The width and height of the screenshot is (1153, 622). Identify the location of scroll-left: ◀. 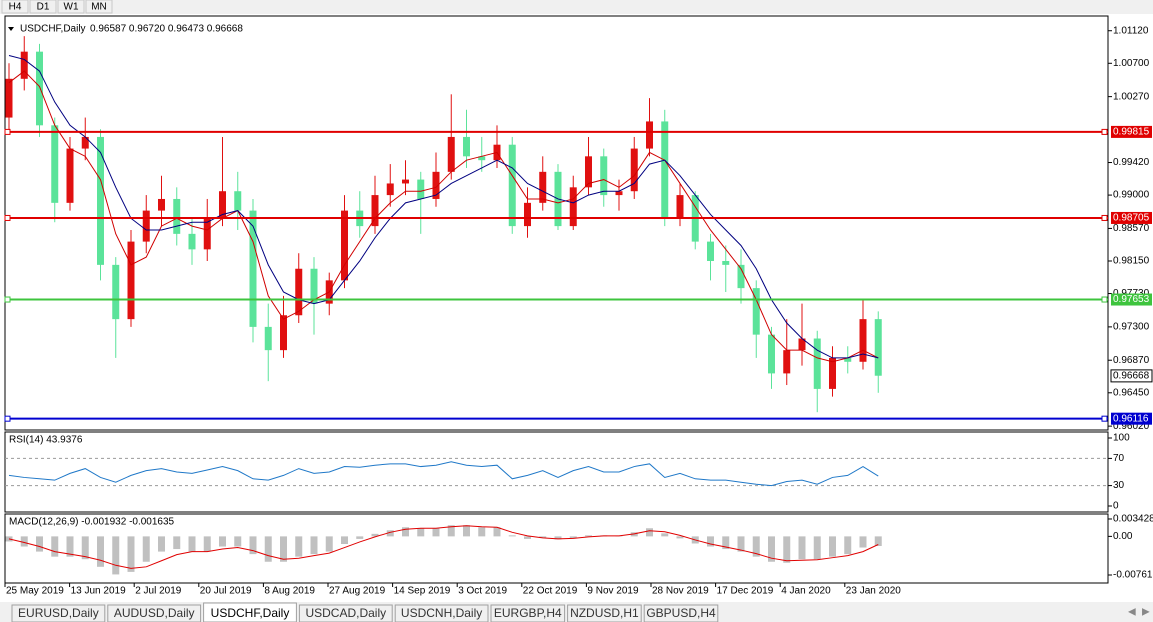
(1132, 612).